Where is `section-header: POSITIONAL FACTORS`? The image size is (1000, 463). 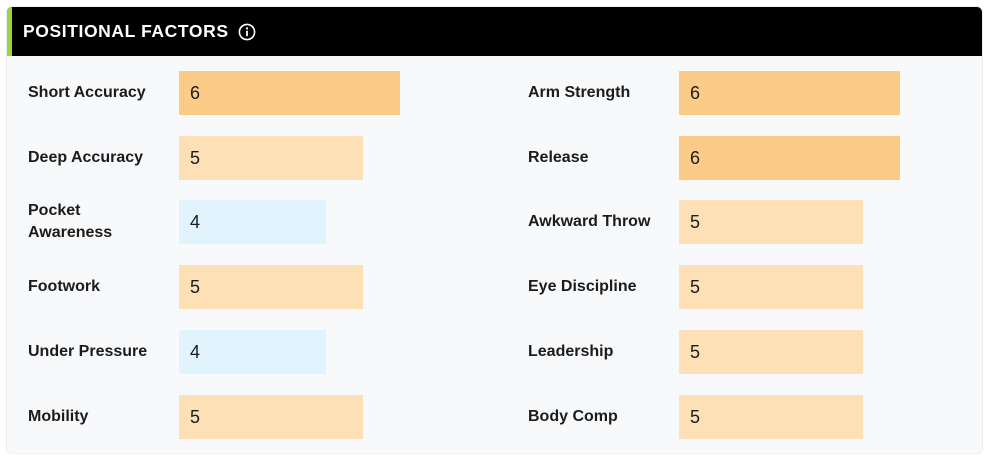 section-header: POSITIONAL FACTORS is located at coordinates (494, 31).